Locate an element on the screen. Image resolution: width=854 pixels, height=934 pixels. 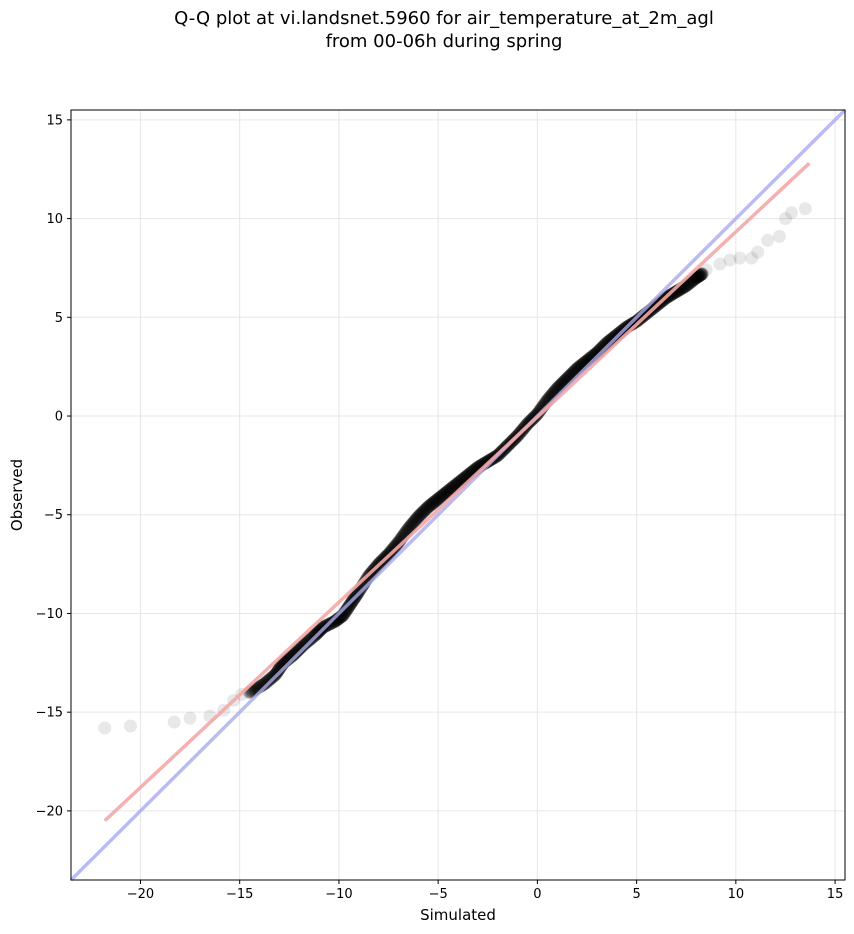
x-tick-label: −10 is located at coordinates (338, 894).